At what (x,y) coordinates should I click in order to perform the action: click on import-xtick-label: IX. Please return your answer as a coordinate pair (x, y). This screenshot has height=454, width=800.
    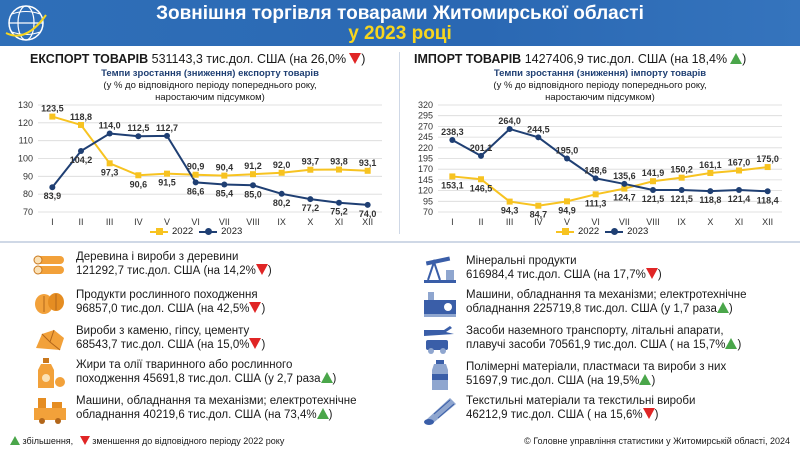
    Looking at the image, I should click on (681, 222).